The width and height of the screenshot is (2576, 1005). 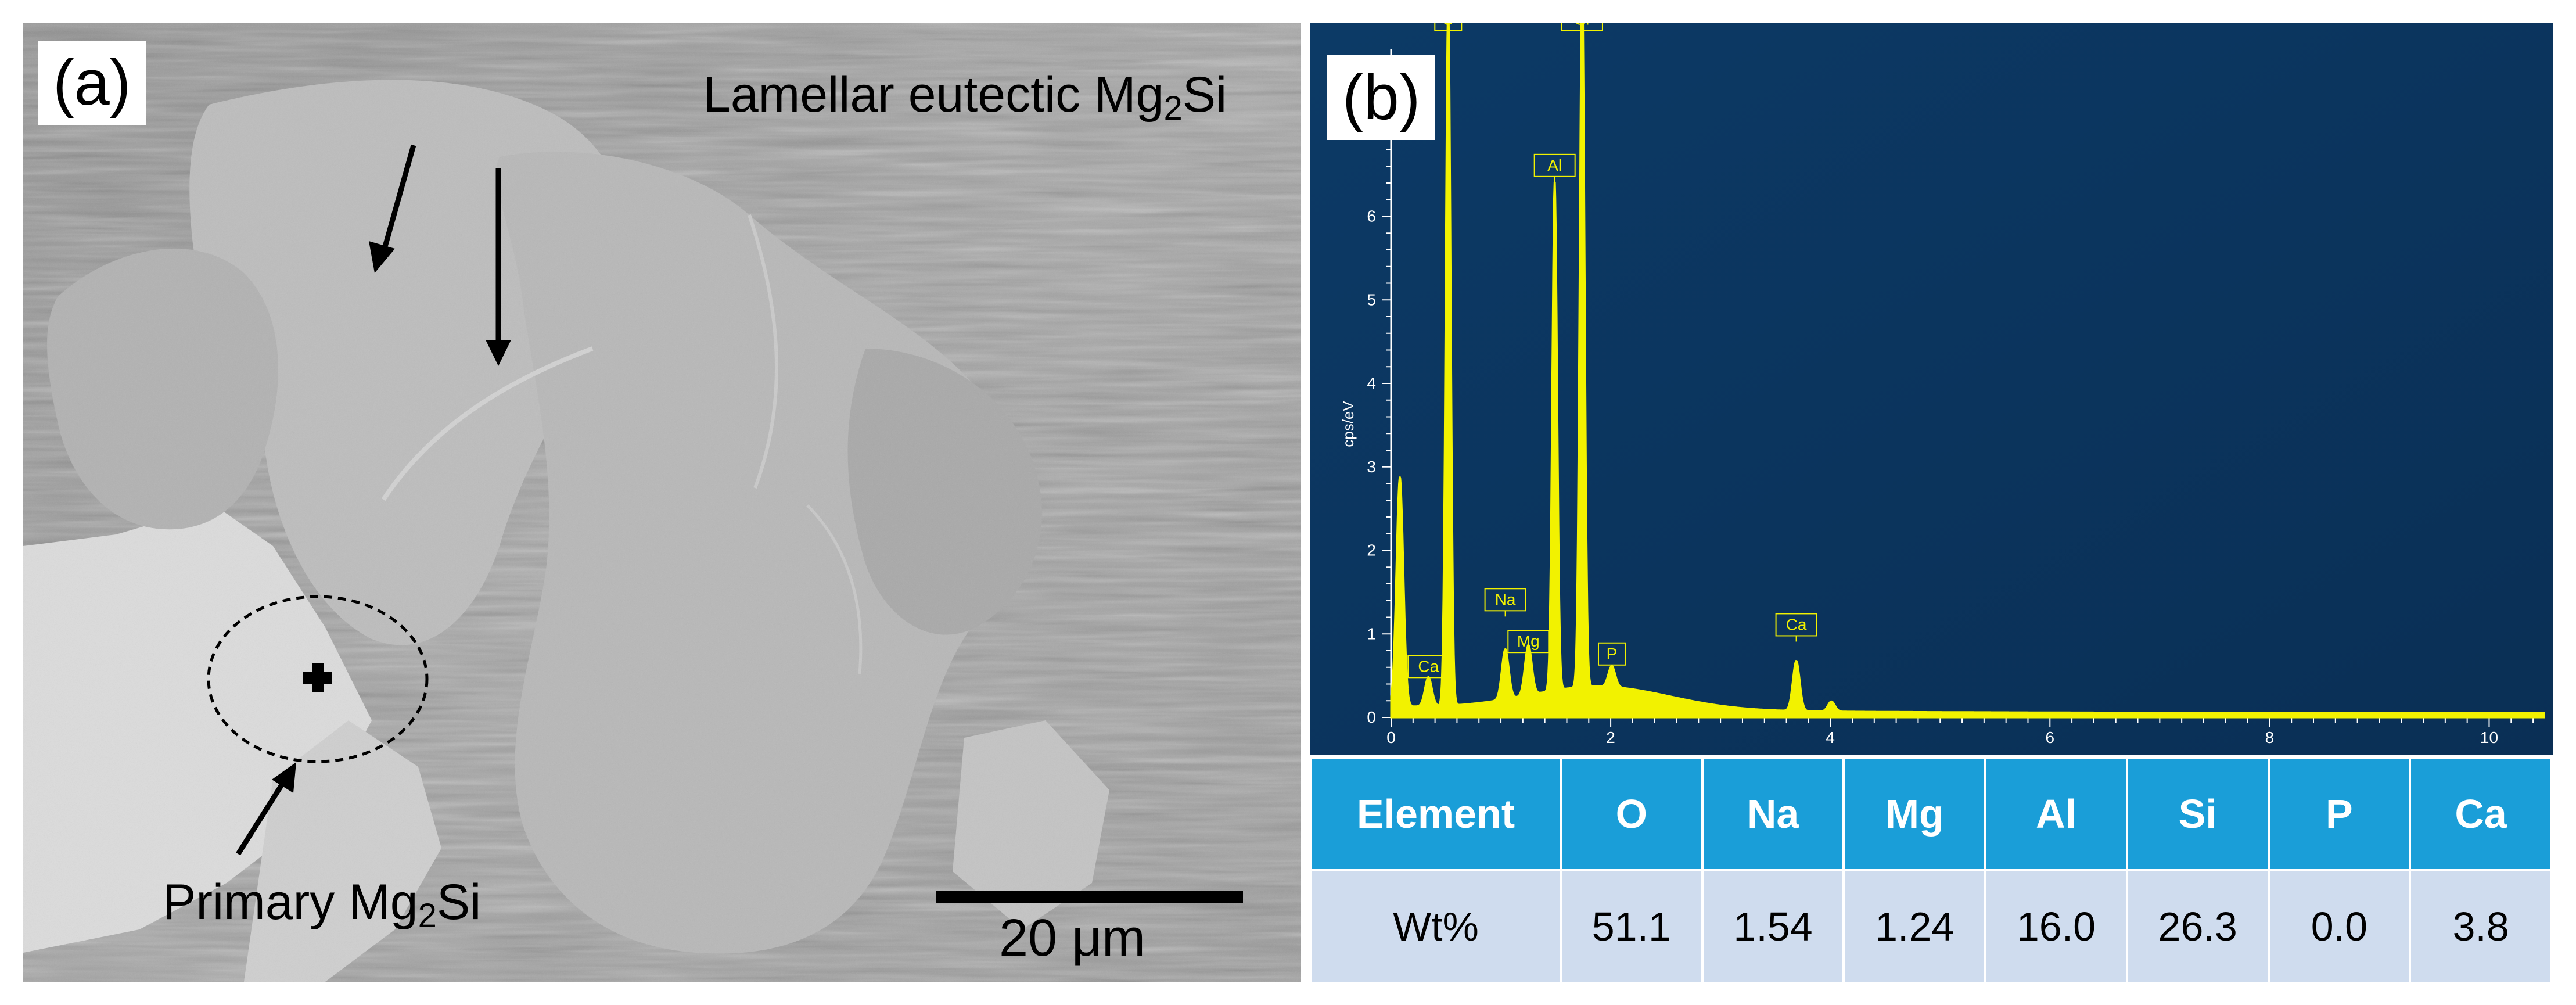 I want to click on table-header-cell: Mg, so click(x=1915, y=813).